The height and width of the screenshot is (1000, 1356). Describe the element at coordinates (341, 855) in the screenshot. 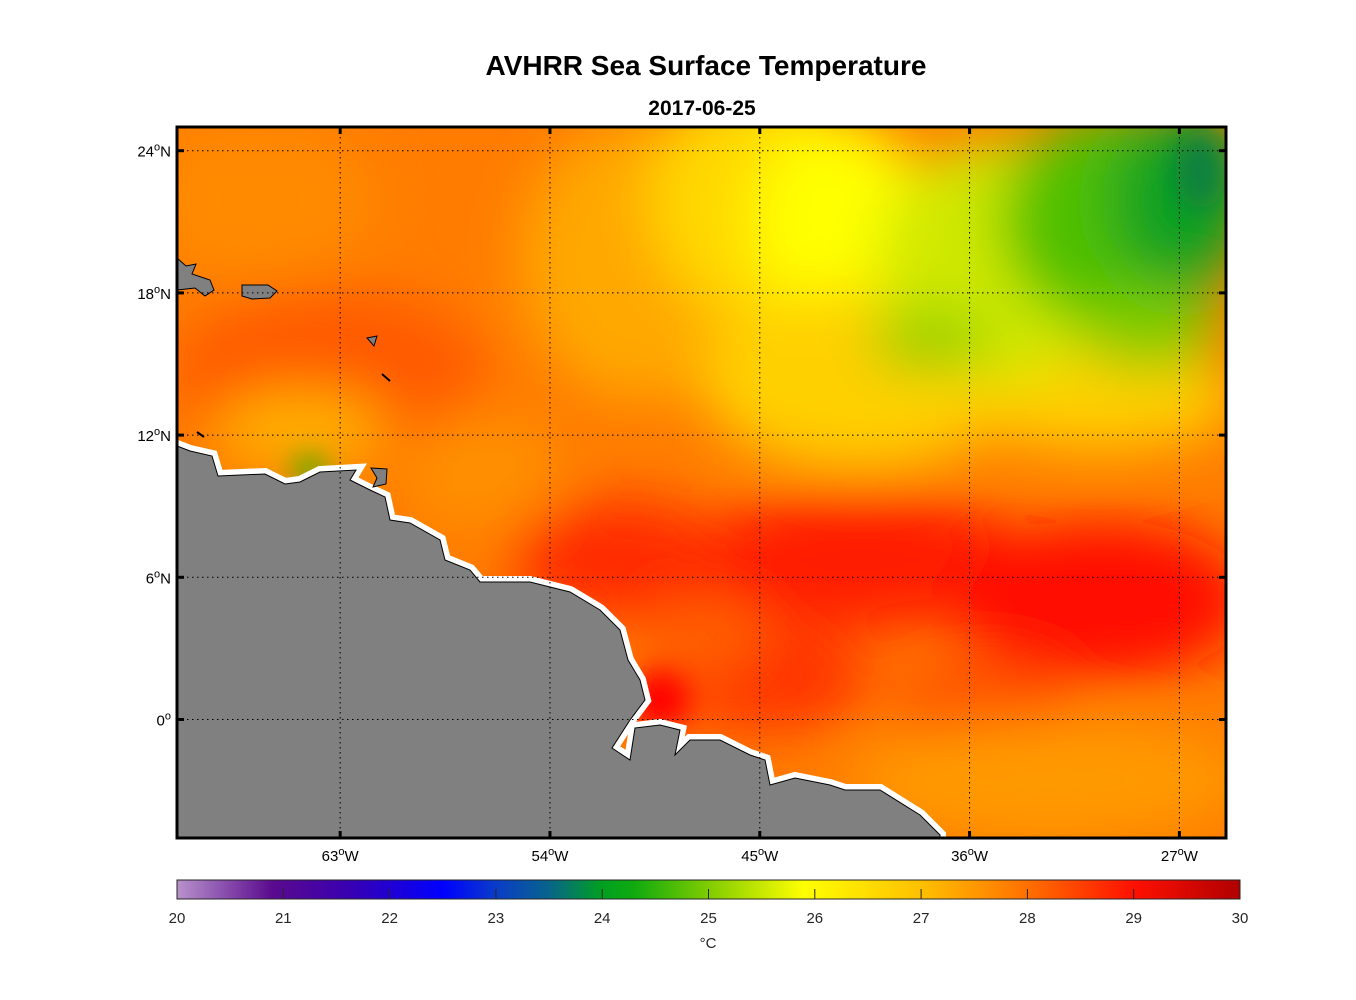

I see `x-tick-label: 63oW` at that location.